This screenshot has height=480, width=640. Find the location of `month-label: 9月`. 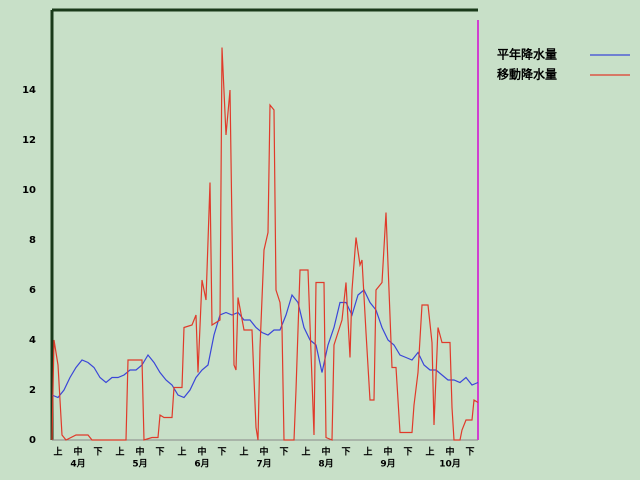

month-label: 9月 is located at coordinates (387, 464).